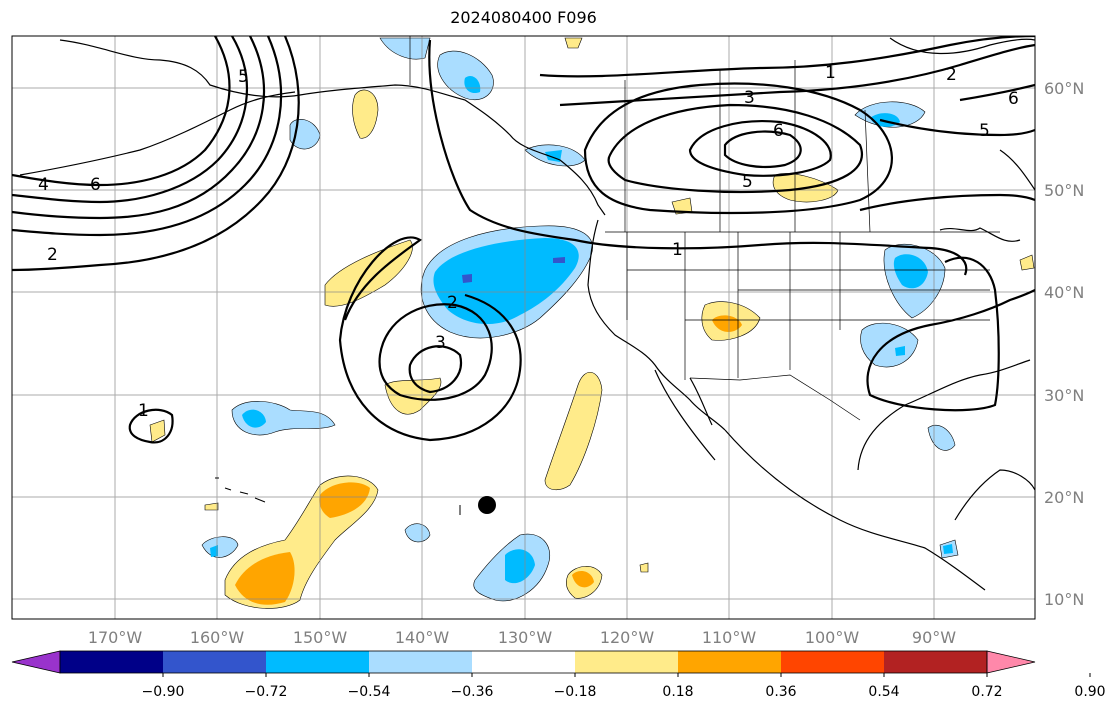 The width and height of the screenshot is (1105, 712). What do you see at coordinates (627, 637) in the screenshot?
I see `lon-tick-label: 120°W` at bounding box center [627, 637].